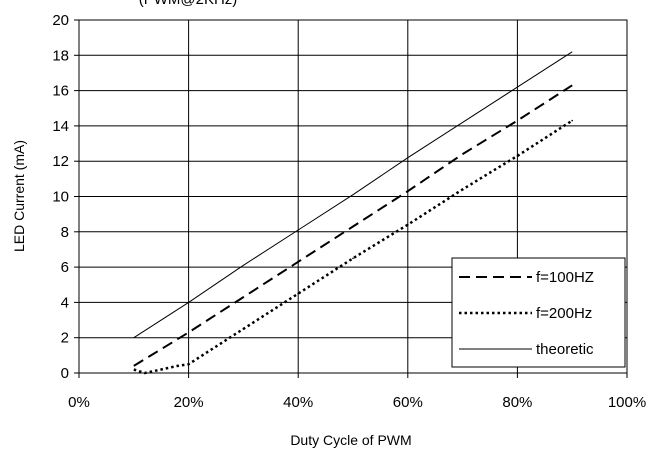 This screenshot has width=653, height=456. Describe the element at coordinates (65, 267) in the screenshot. I see `y-tick-label: 6` at that location.